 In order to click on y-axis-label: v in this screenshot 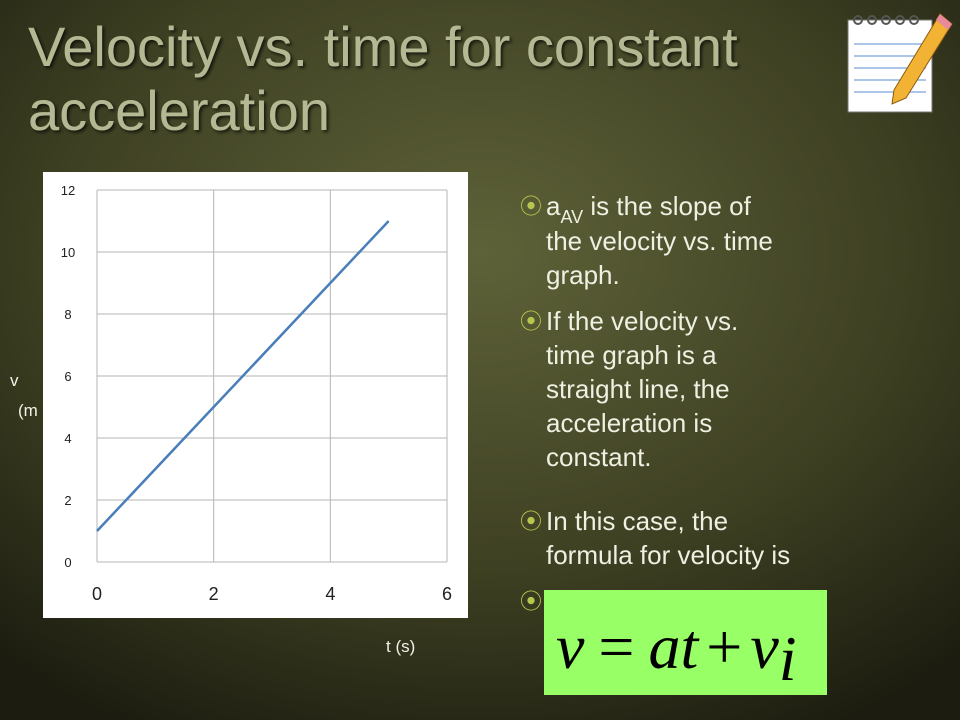, I will do `click(14, 380)`.